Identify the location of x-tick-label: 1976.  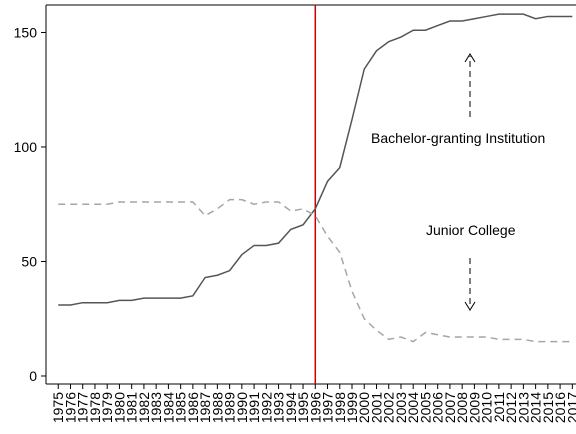
(70, 407).